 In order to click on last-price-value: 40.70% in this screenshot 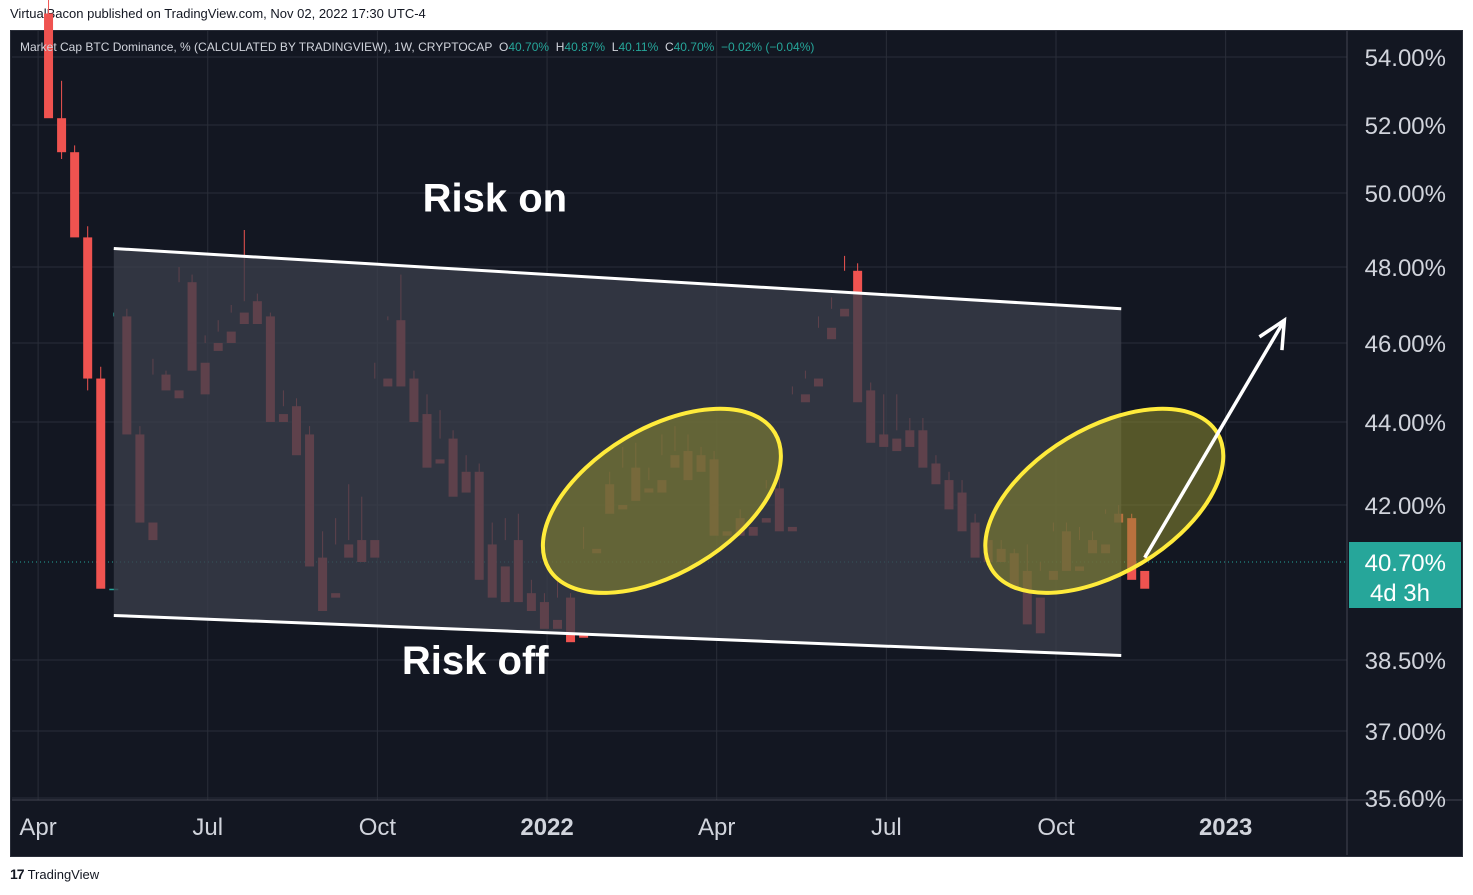, I will do `click(1405, 563)`.